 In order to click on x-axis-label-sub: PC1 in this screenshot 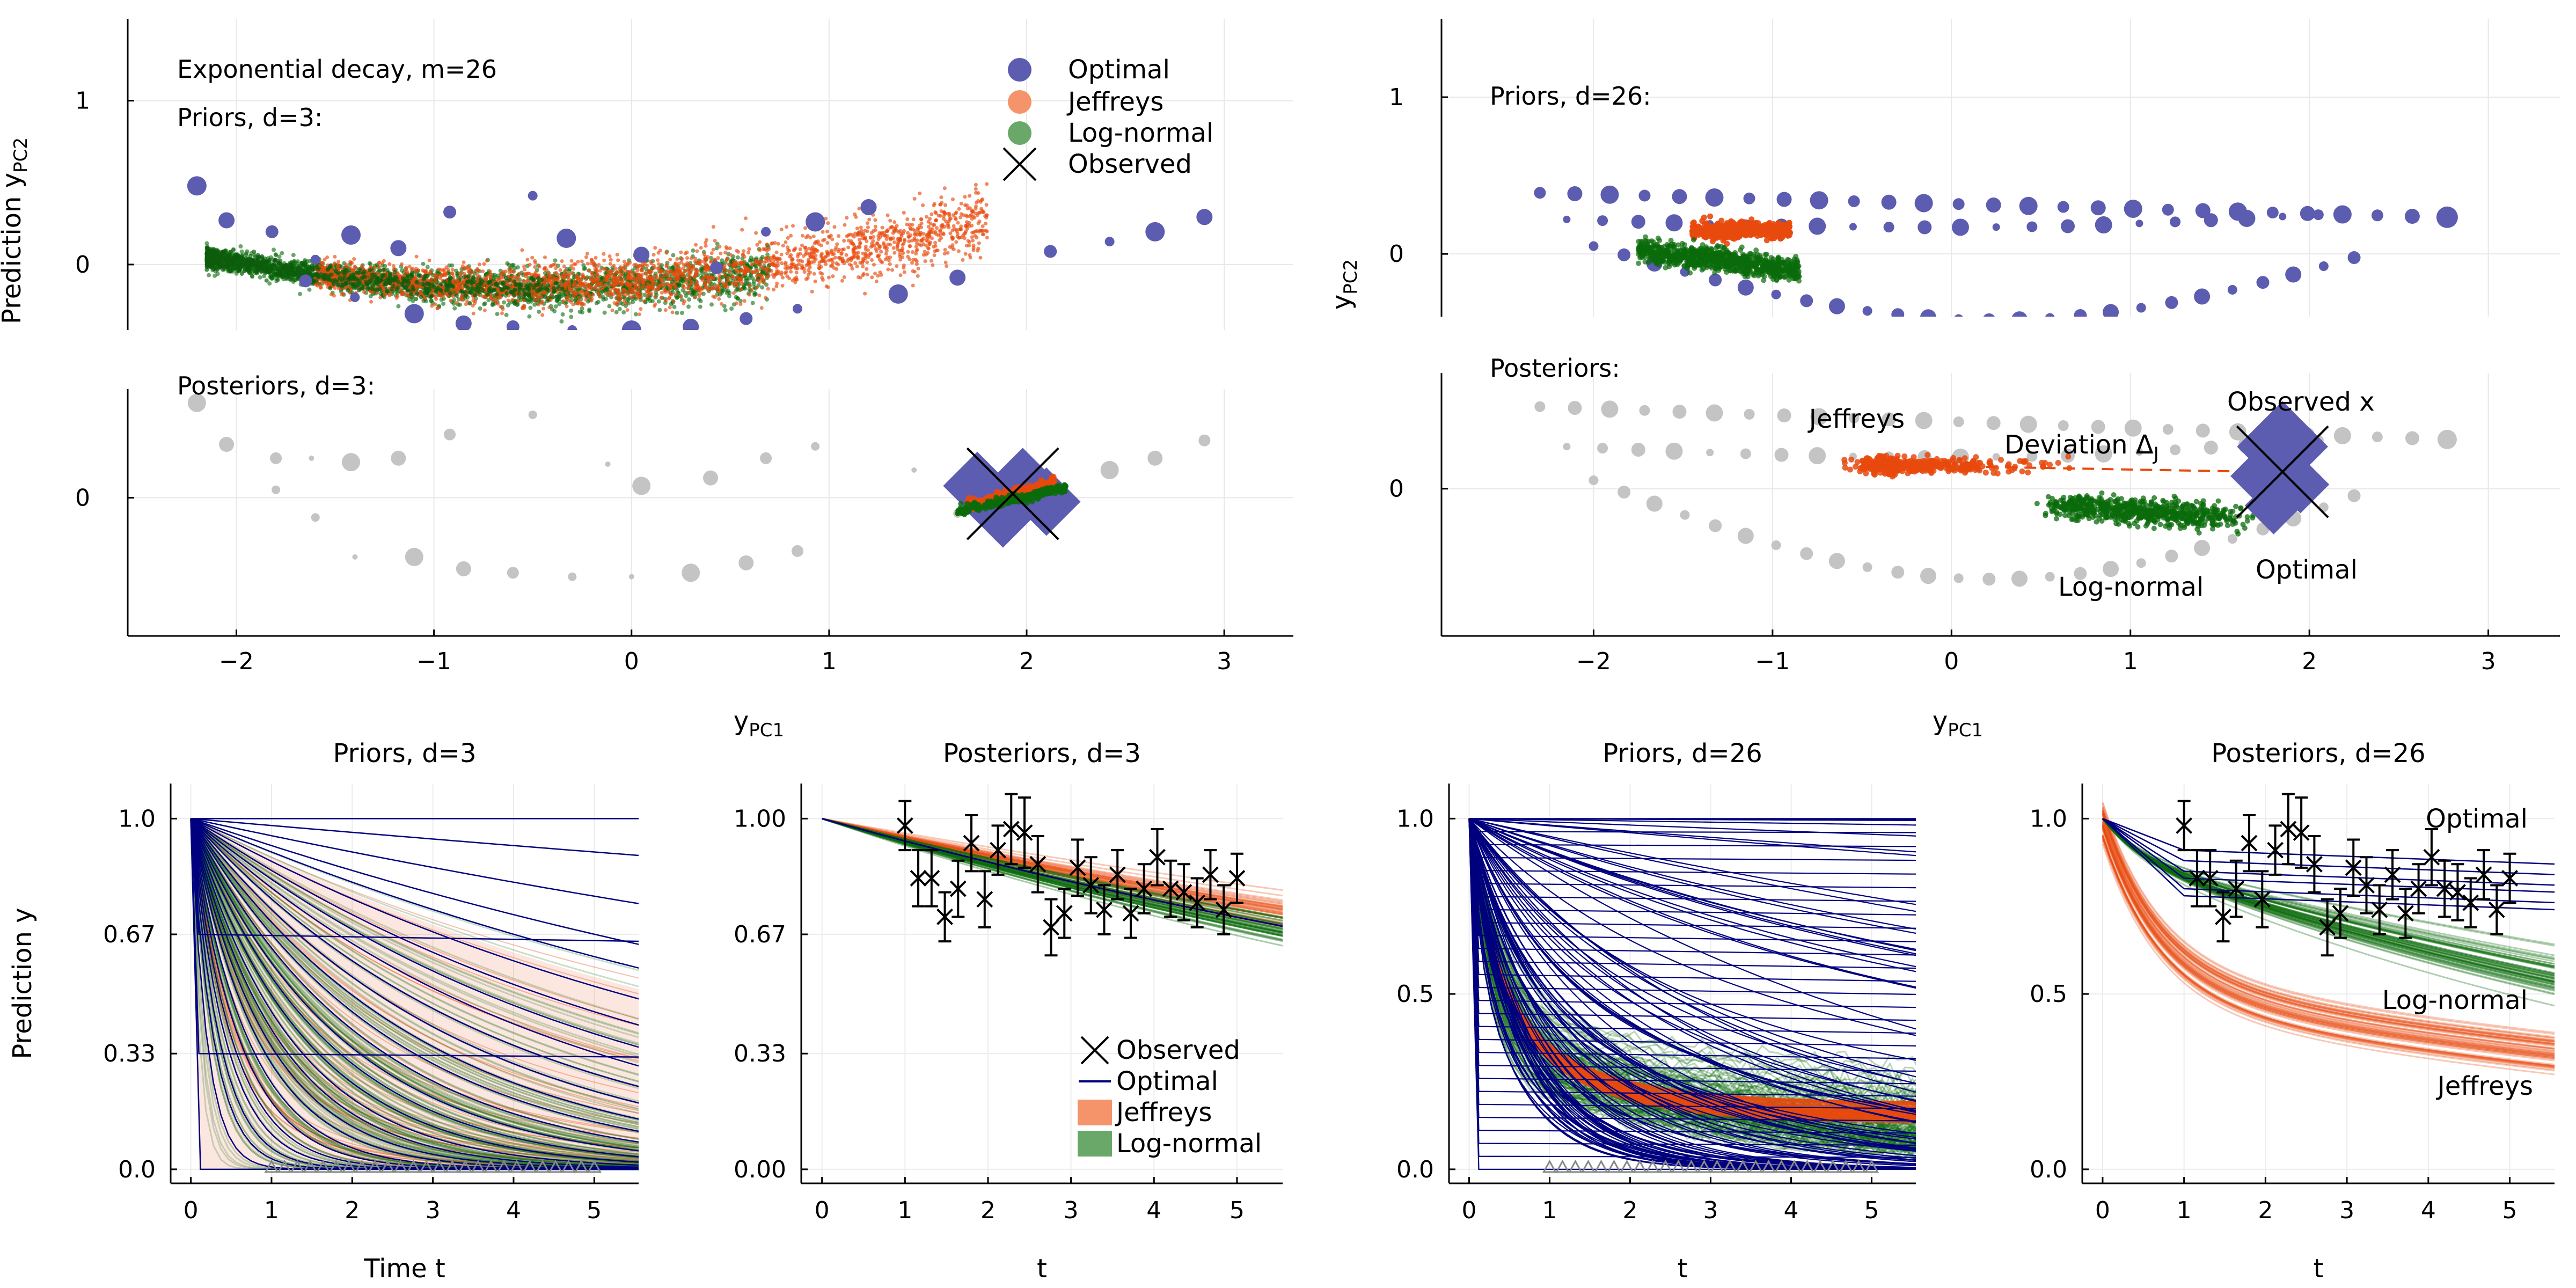, I will do `click(766, 730)`.